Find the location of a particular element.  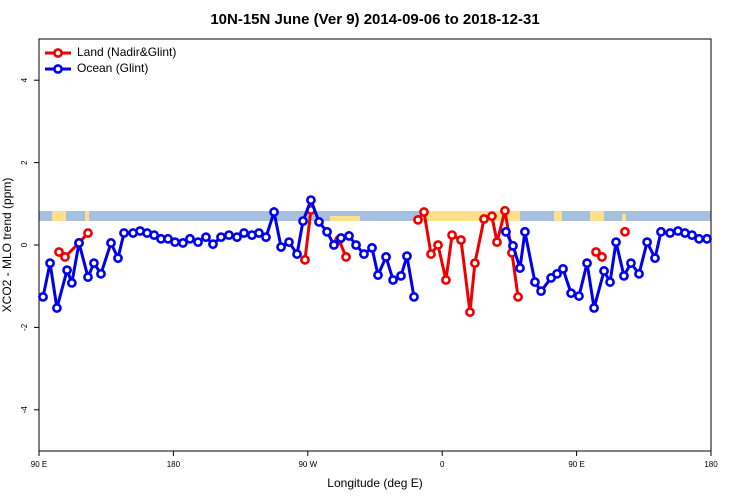

y-tick-label: -2 is located at coordinates (24, 327).